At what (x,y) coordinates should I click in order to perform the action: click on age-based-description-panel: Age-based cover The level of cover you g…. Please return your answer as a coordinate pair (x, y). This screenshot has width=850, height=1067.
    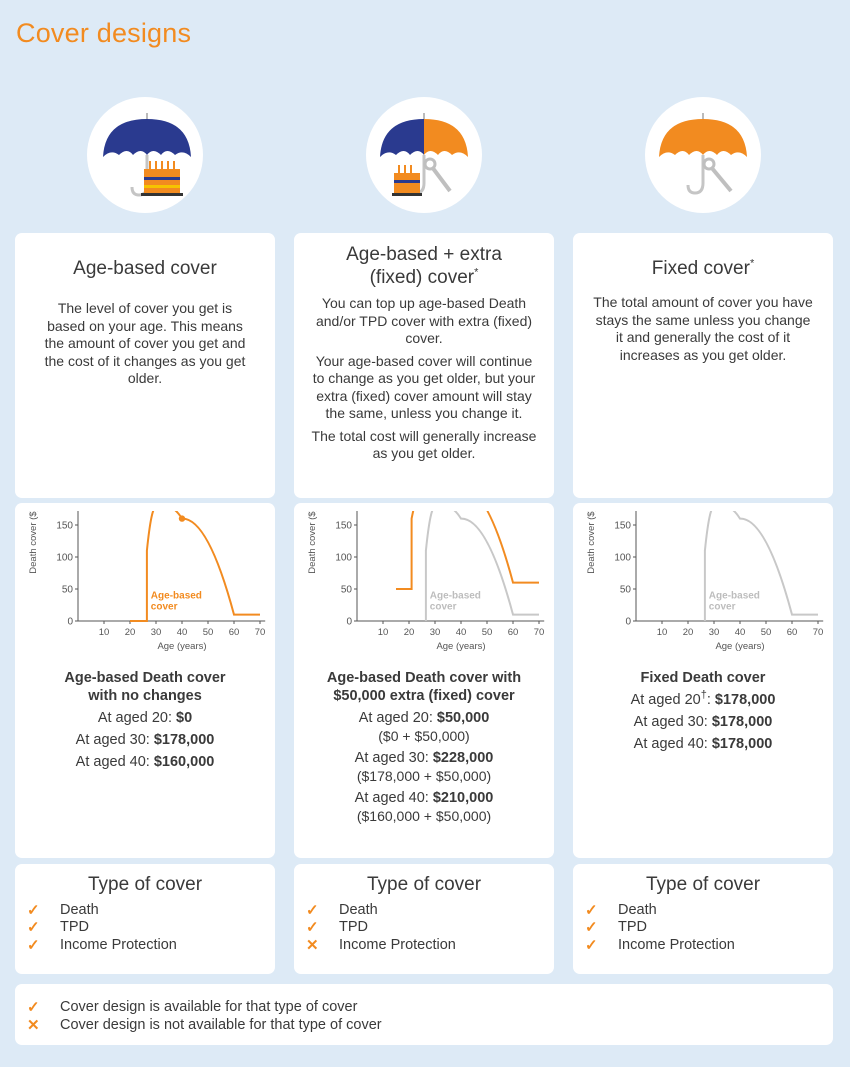
    Looking at the image, I should click on (145, 365).